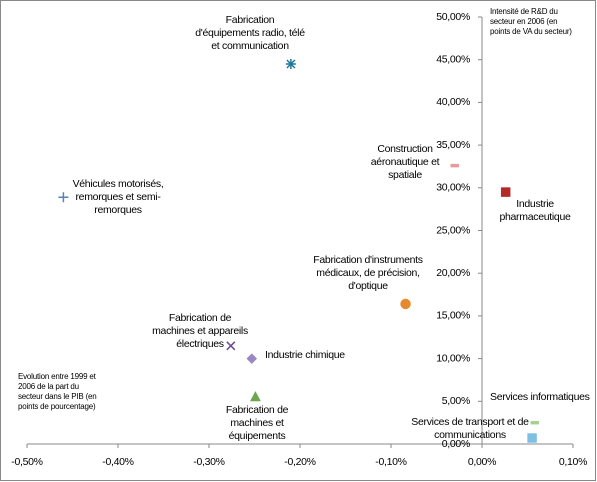 Image resolution: width=597 pixels, height=482 pixels. What do you see at coordinates (390, 462) in the screenshot?
I see `x-tick-label: -0,10%` at bounding box center [390, 462].